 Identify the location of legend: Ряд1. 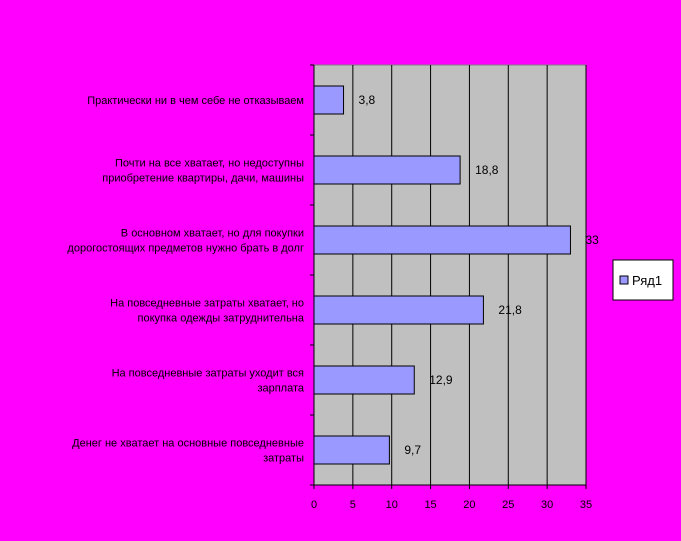
(643, 280).